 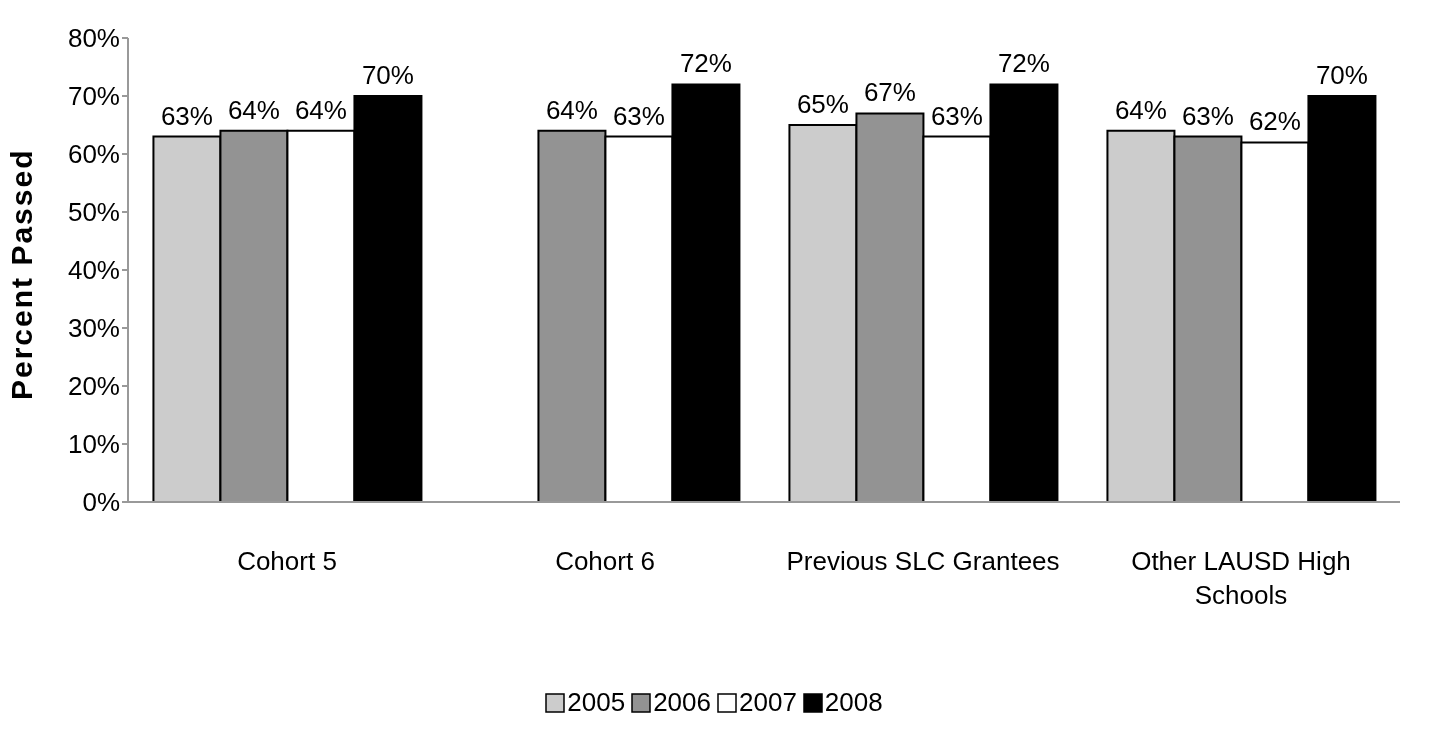 I want to click on y-tick-label: 10%, so click(x=93, y=444).